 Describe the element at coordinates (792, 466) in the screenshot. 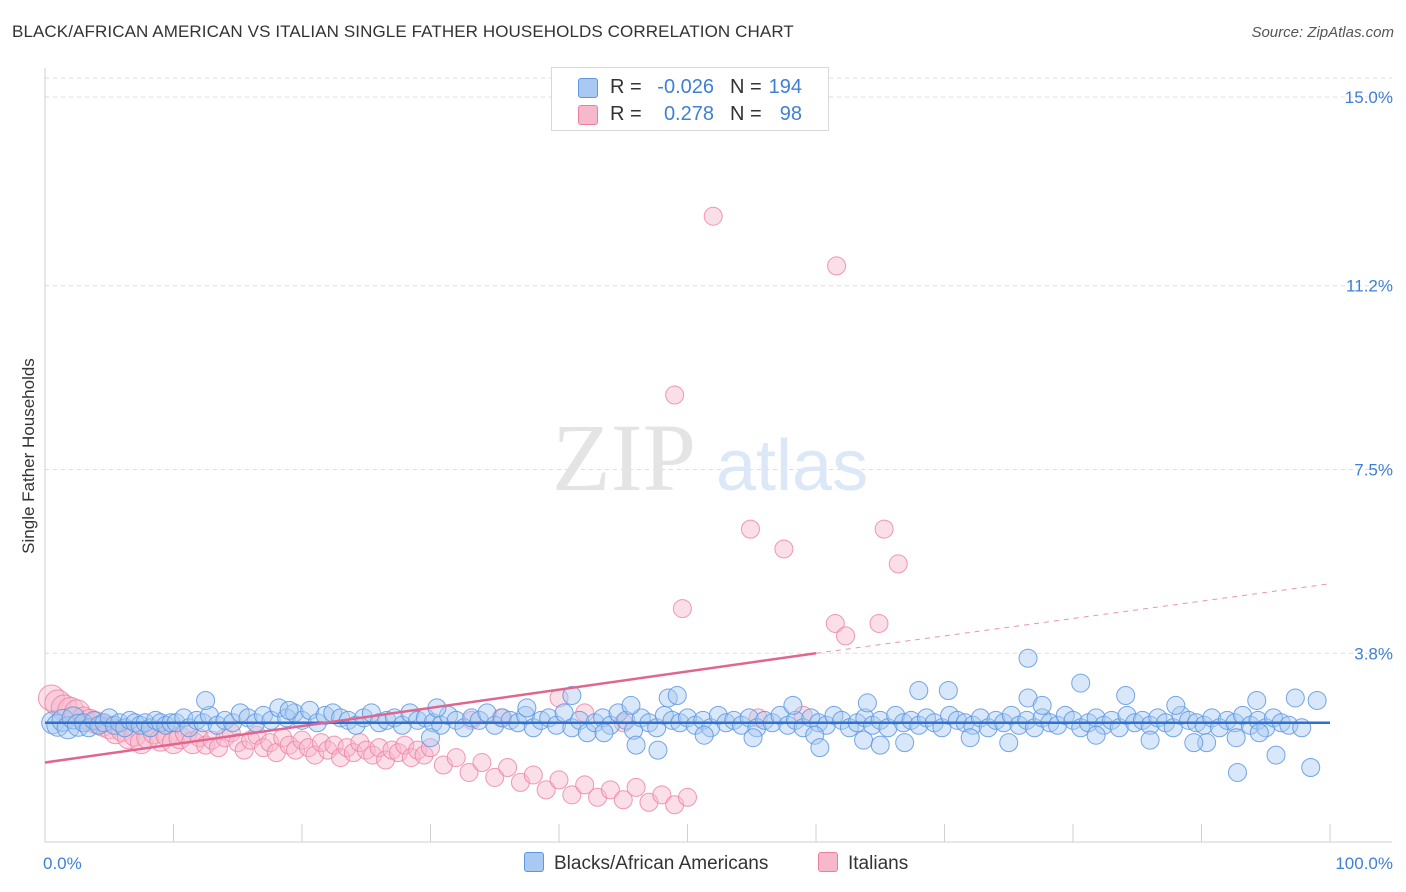

I see `watermark-atlas: atlas` at that location.